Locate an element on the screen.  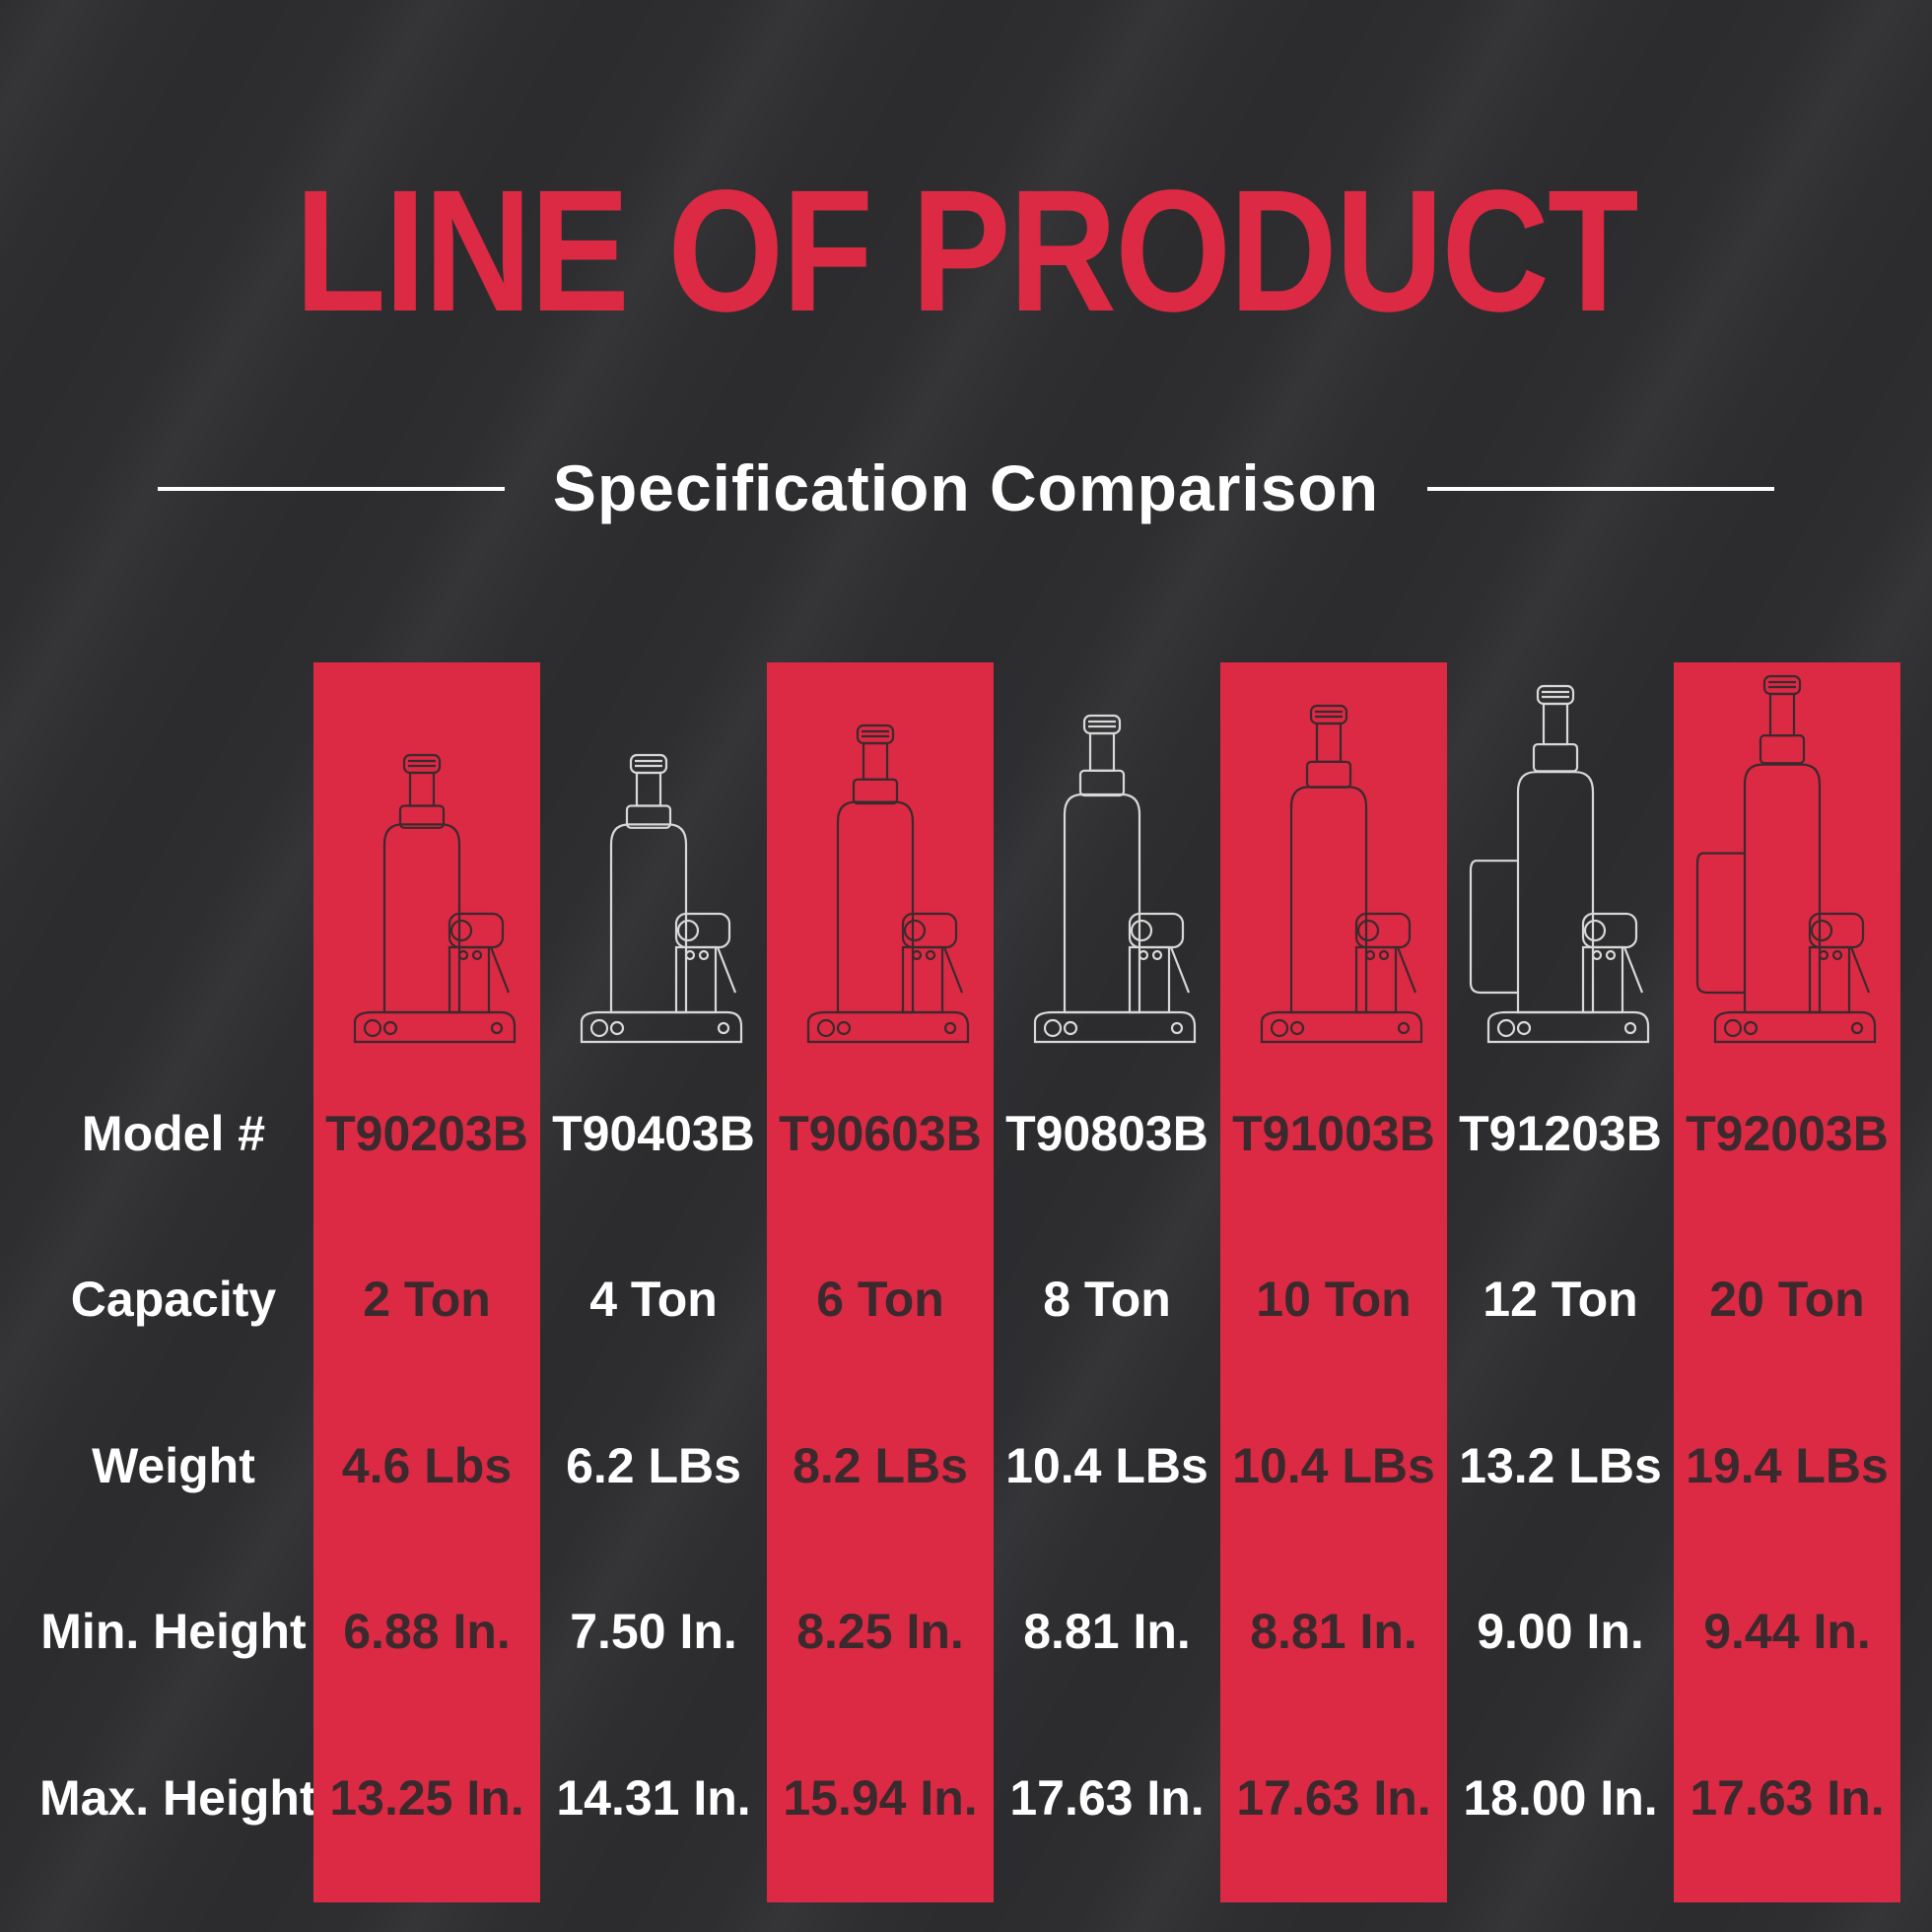
spec-cell-capacity: 12 Ton is located at coordinates (1560, 1300).